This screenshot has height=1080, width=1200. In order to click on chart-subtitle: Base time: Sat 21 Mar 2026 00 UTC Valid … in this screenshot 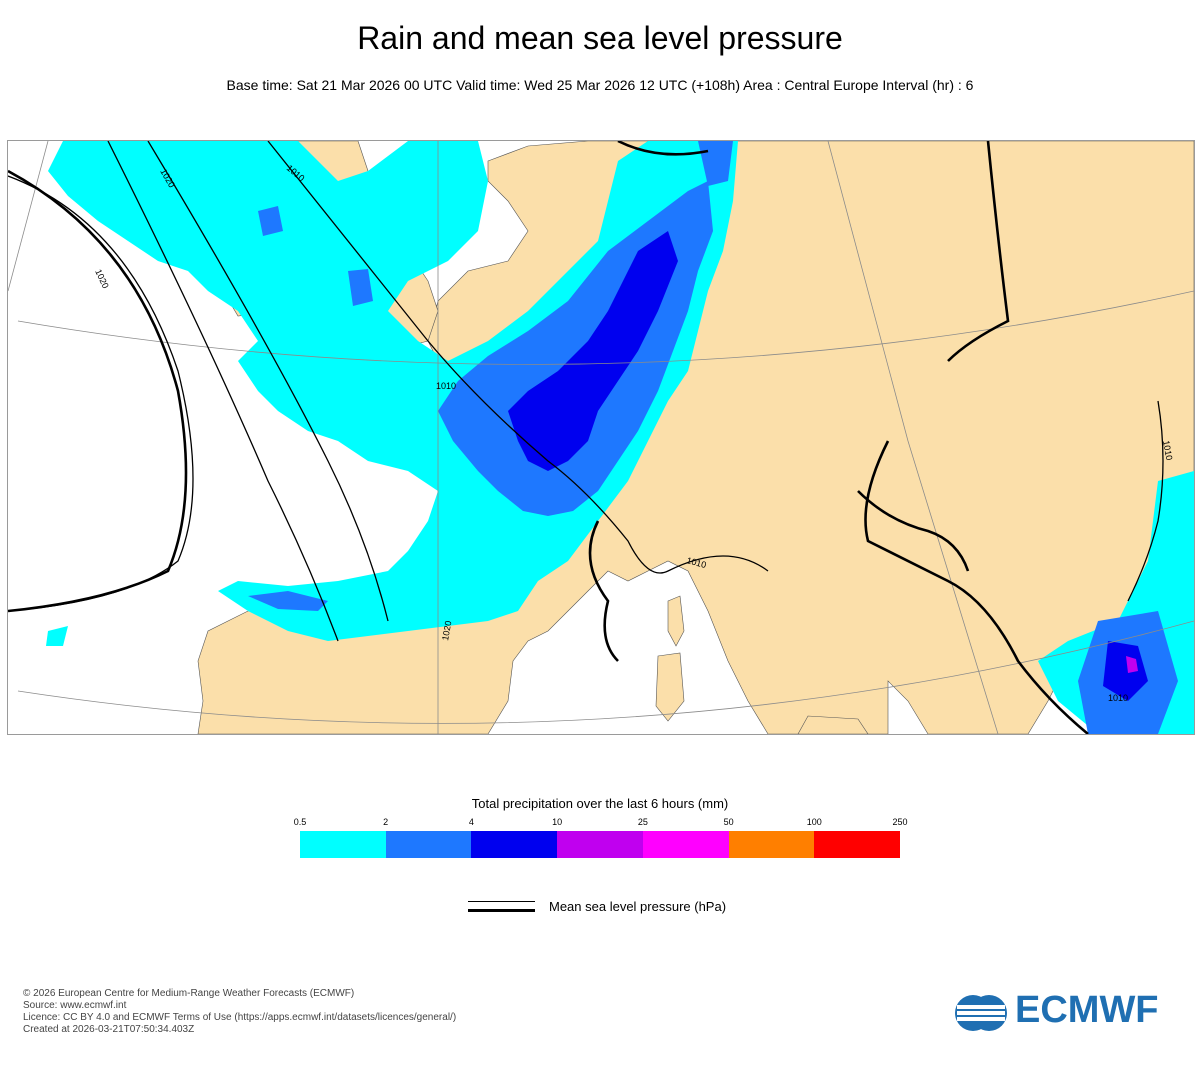, I will do `click(600, 85)`.